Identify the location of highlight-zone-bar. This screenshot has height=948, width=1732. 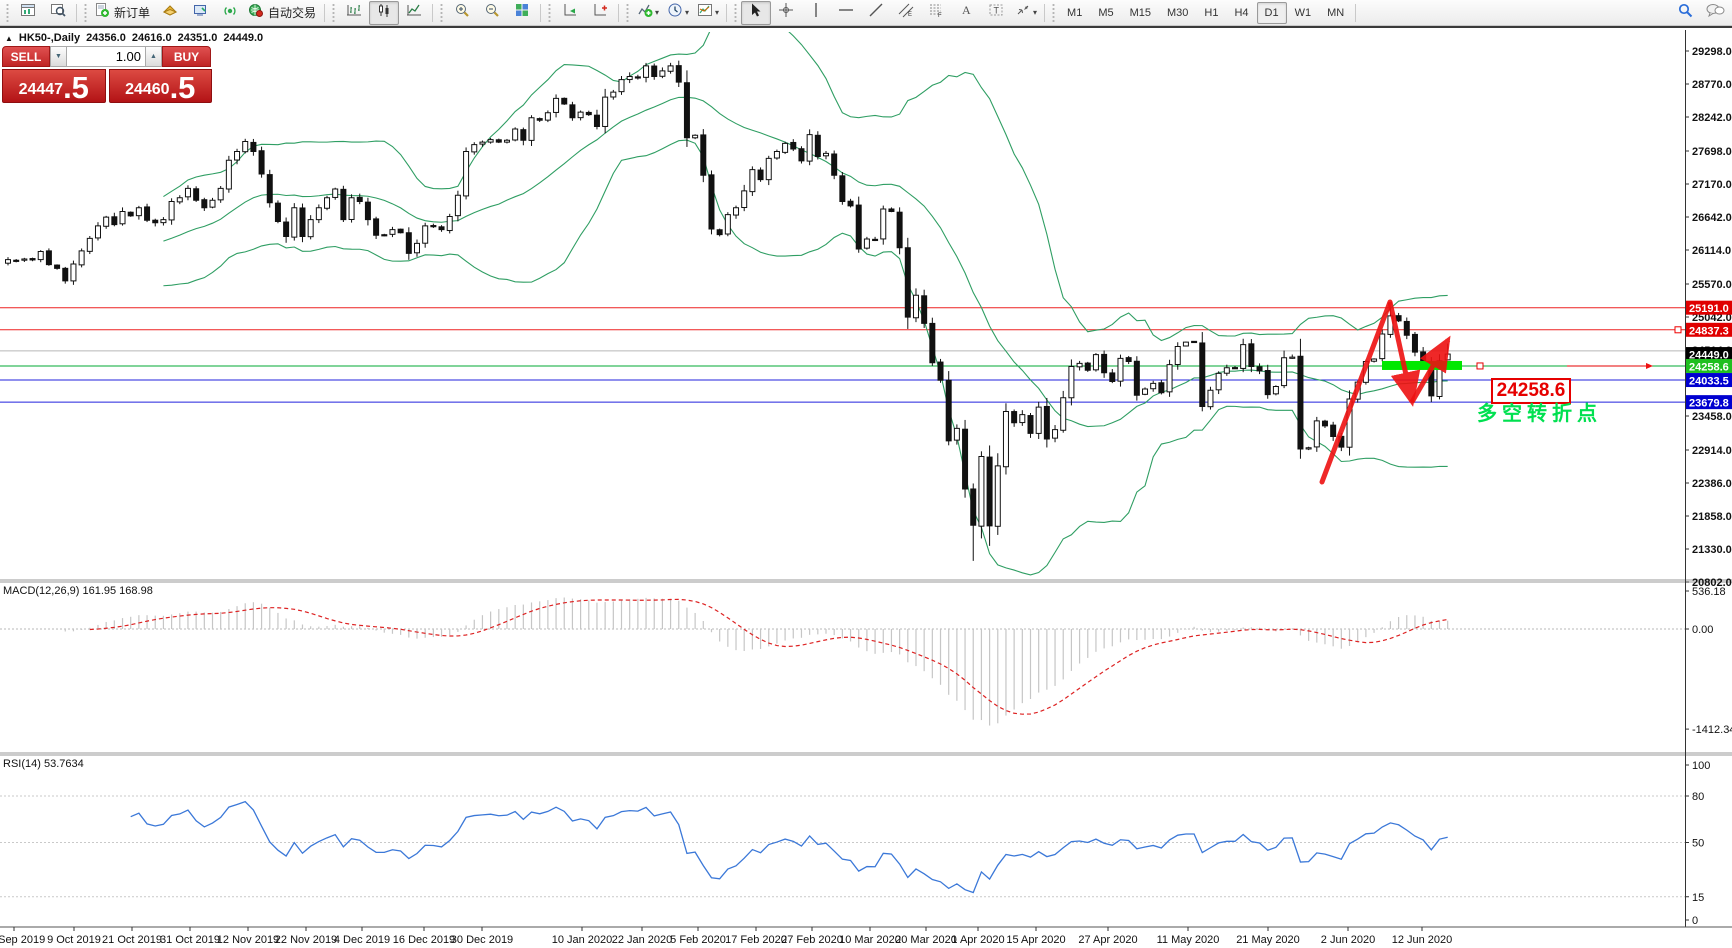
(1422, 365).